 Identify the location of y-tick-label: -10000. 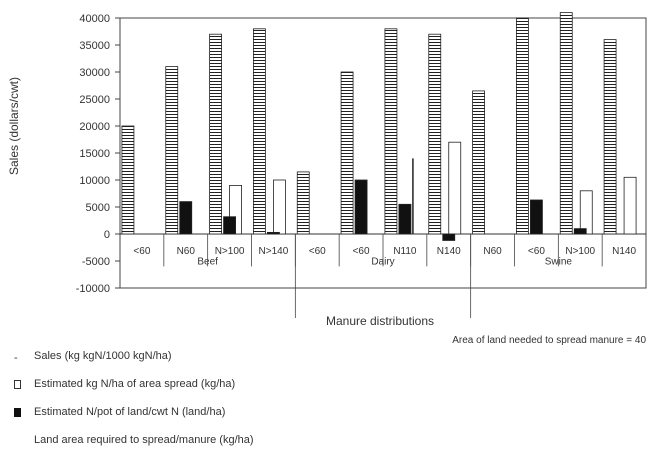
(93, 289).